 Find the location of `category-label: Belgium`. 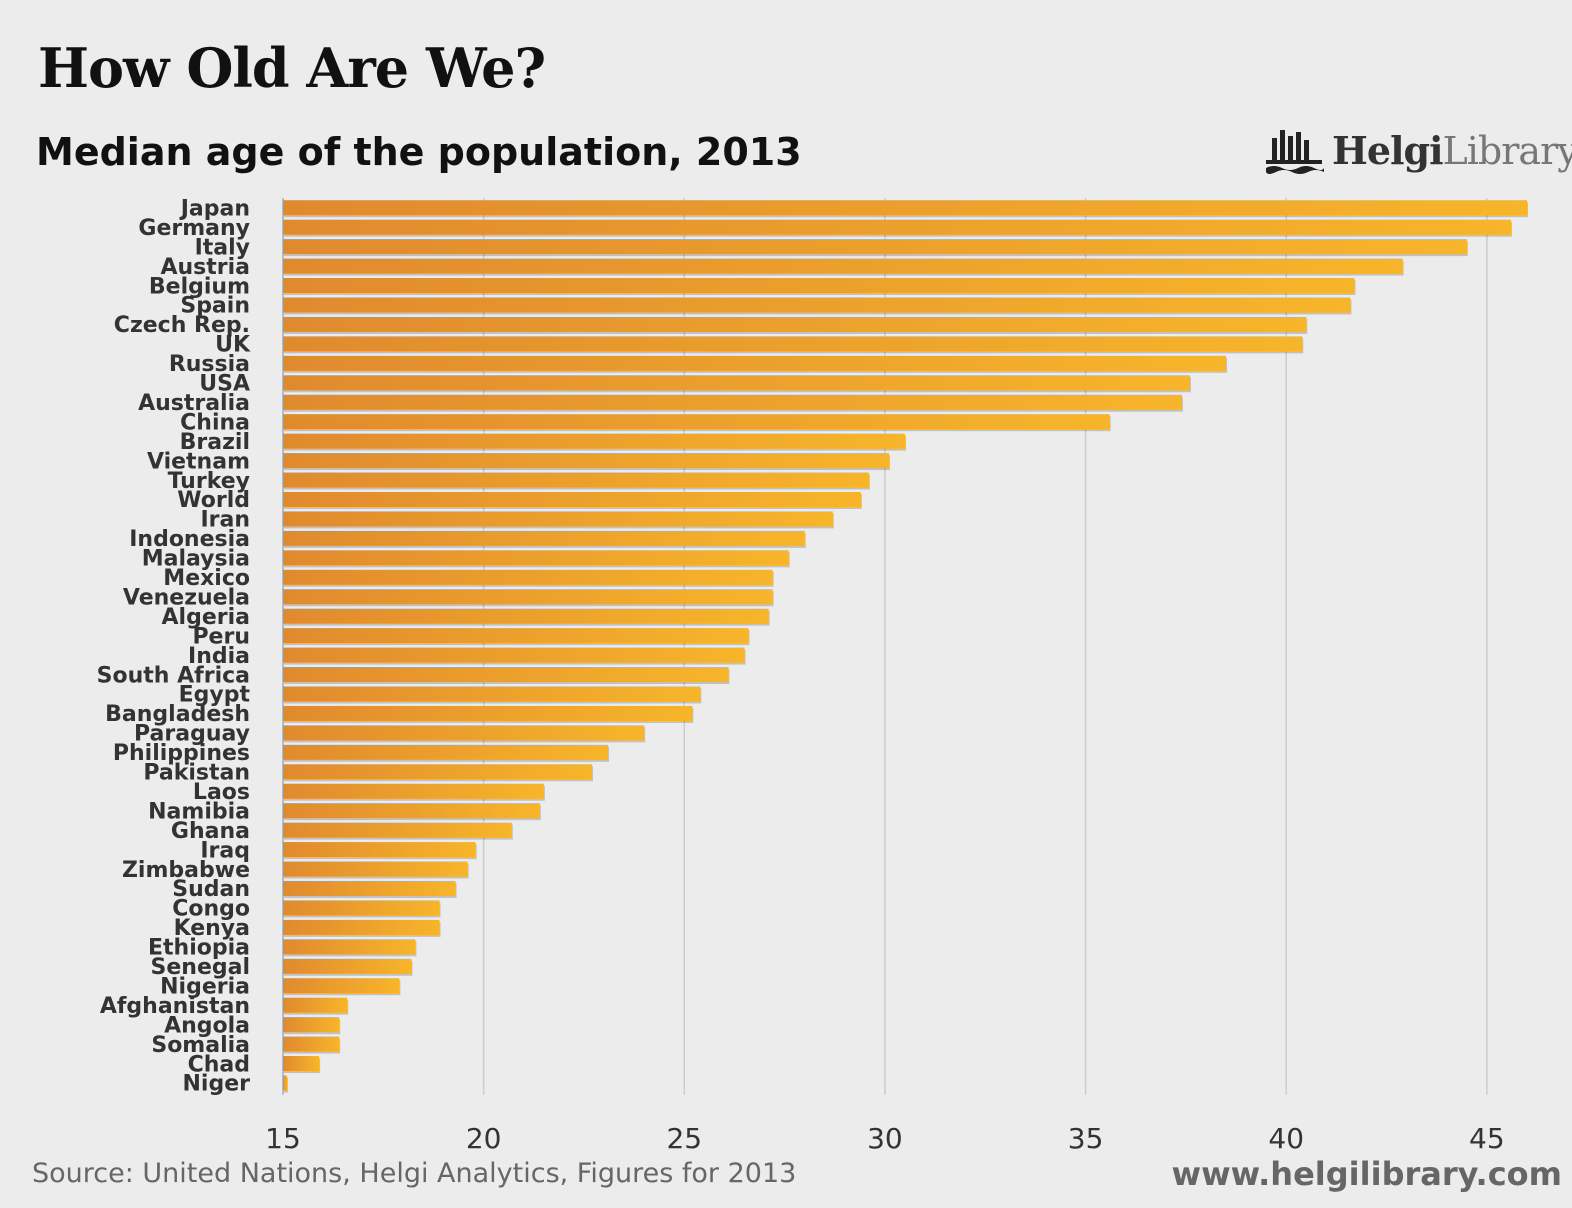

category-label: Belgium is located at coordinates (199, 286).